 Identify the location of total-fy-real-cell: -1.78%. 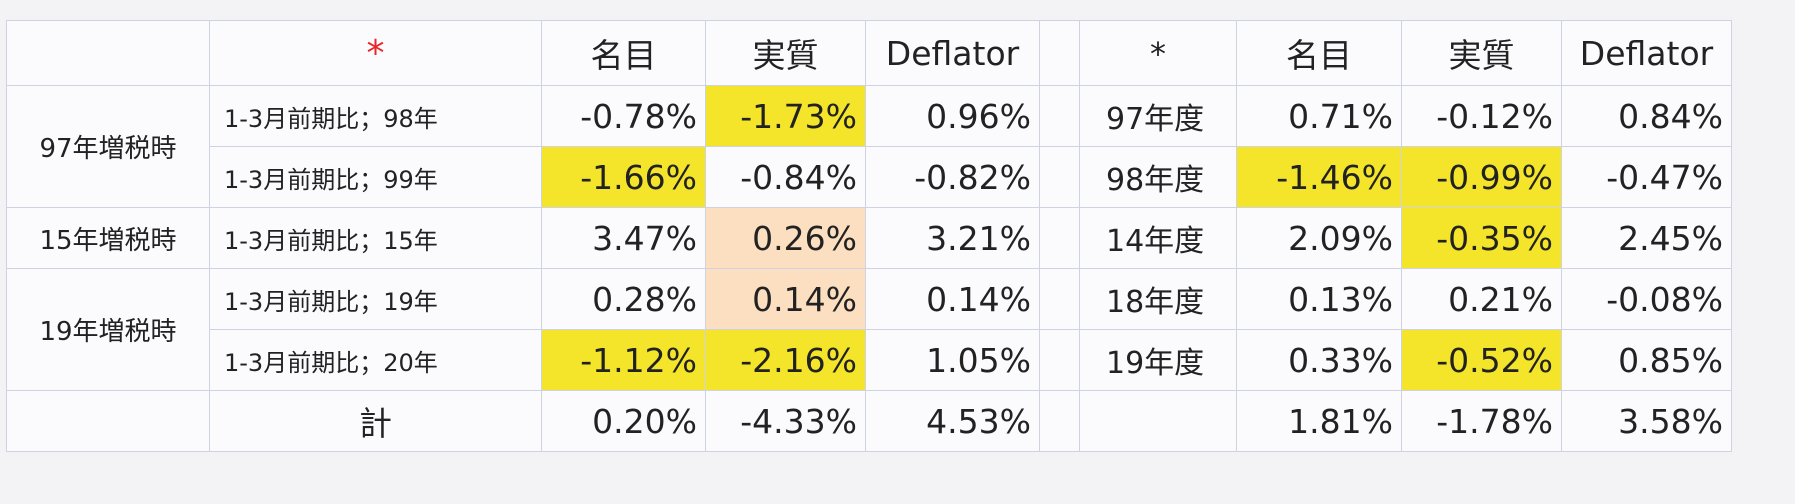
(1481, 421).